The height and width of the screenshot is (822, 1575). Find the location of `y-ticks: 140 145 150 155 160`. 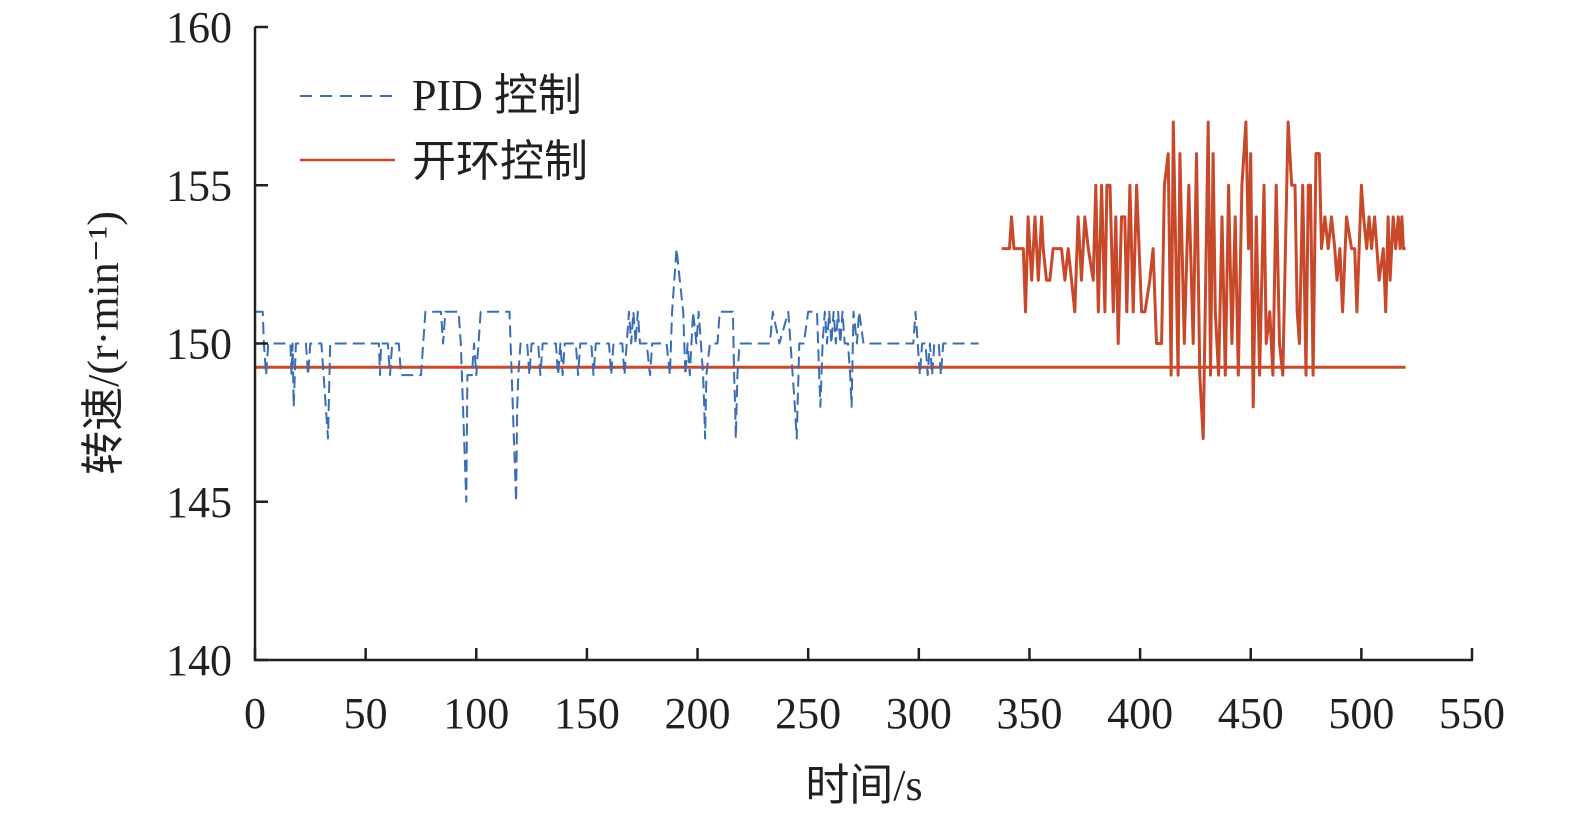

y-ticks: 140 145 150 155 160 is located at coordinates (217, 344).